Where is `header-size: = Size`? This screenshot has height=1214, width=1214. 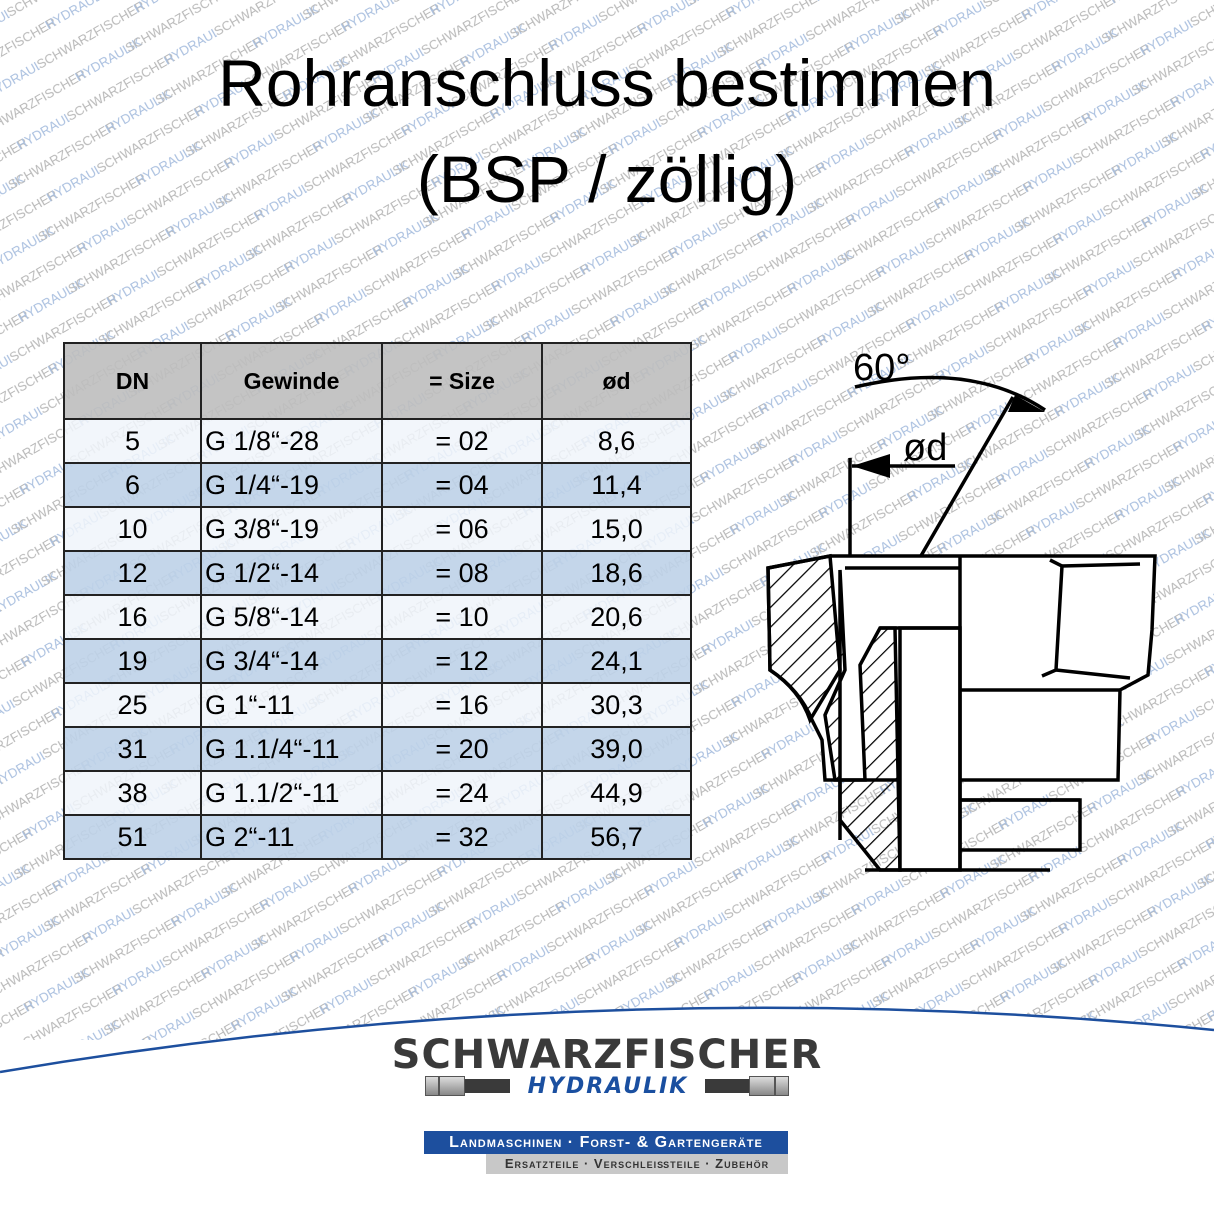 header-size: = Size is located at coordinates (462, 381).